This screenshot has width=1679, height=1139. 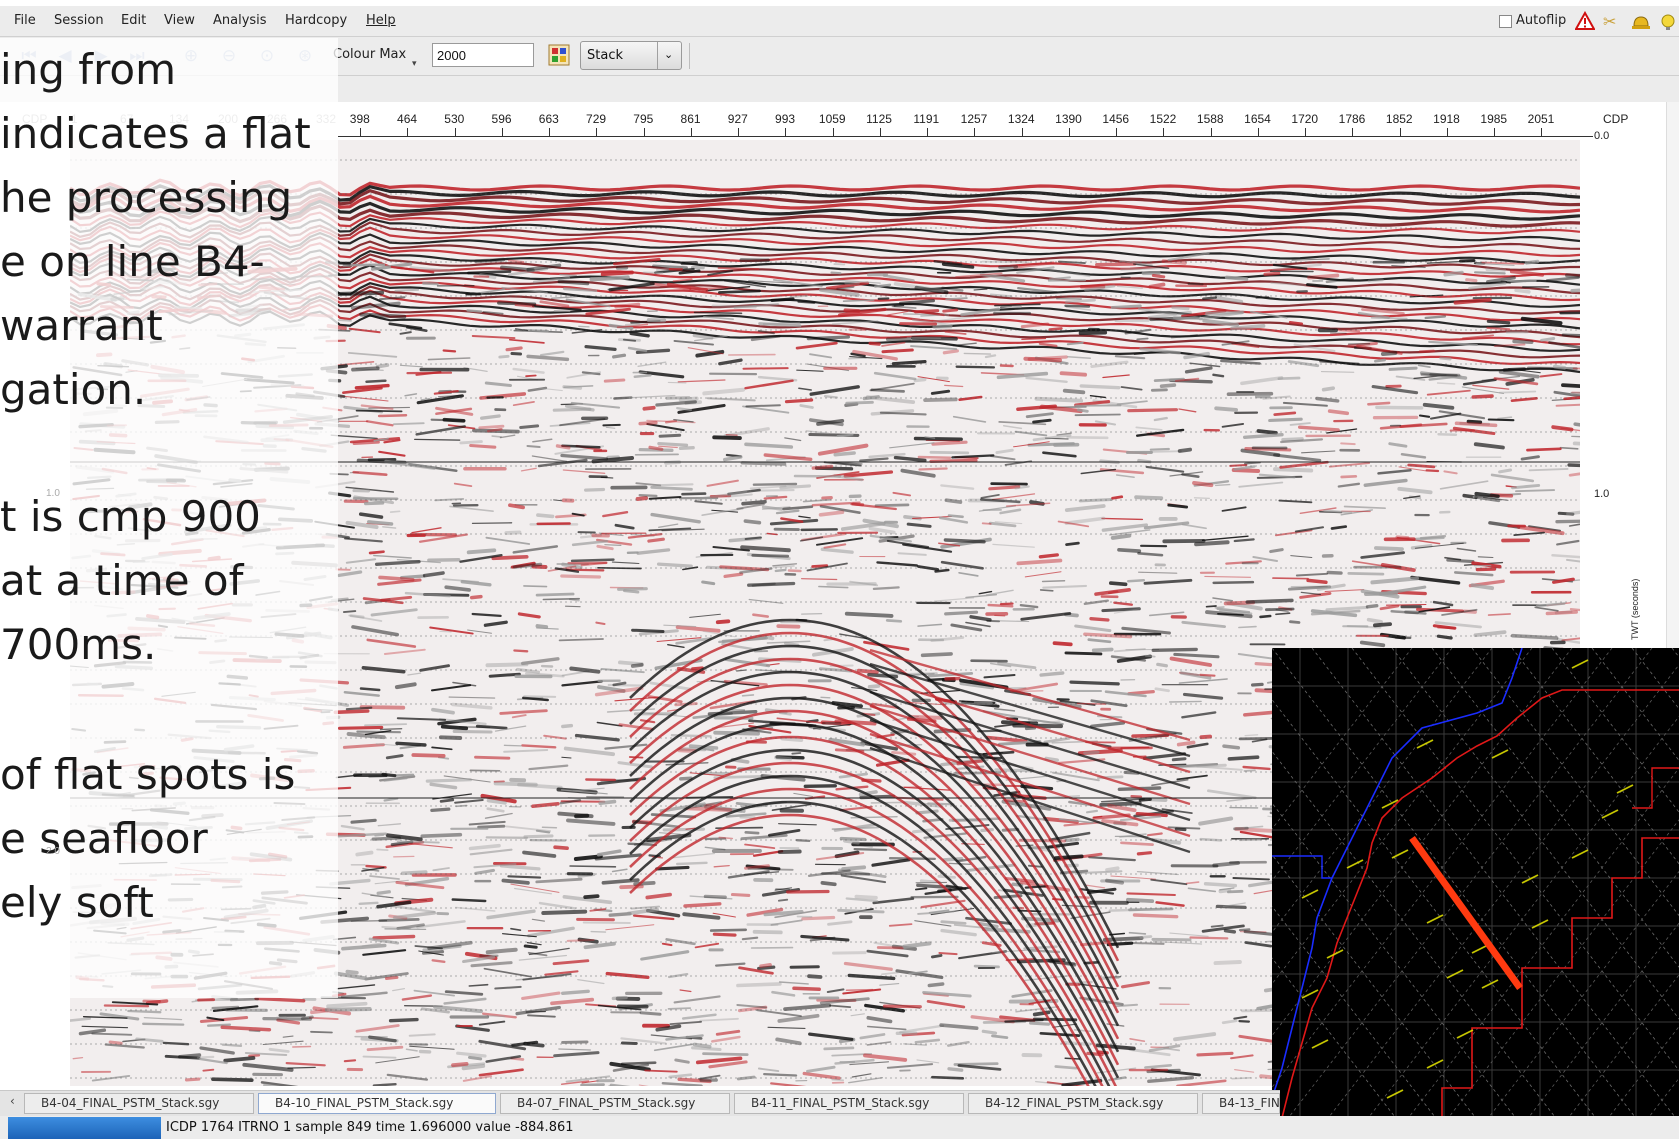 What do you see at coordinates (1505, 21) in the screenshot?
I see `autoflip-checkbox` at bounding box center [1505, 21].